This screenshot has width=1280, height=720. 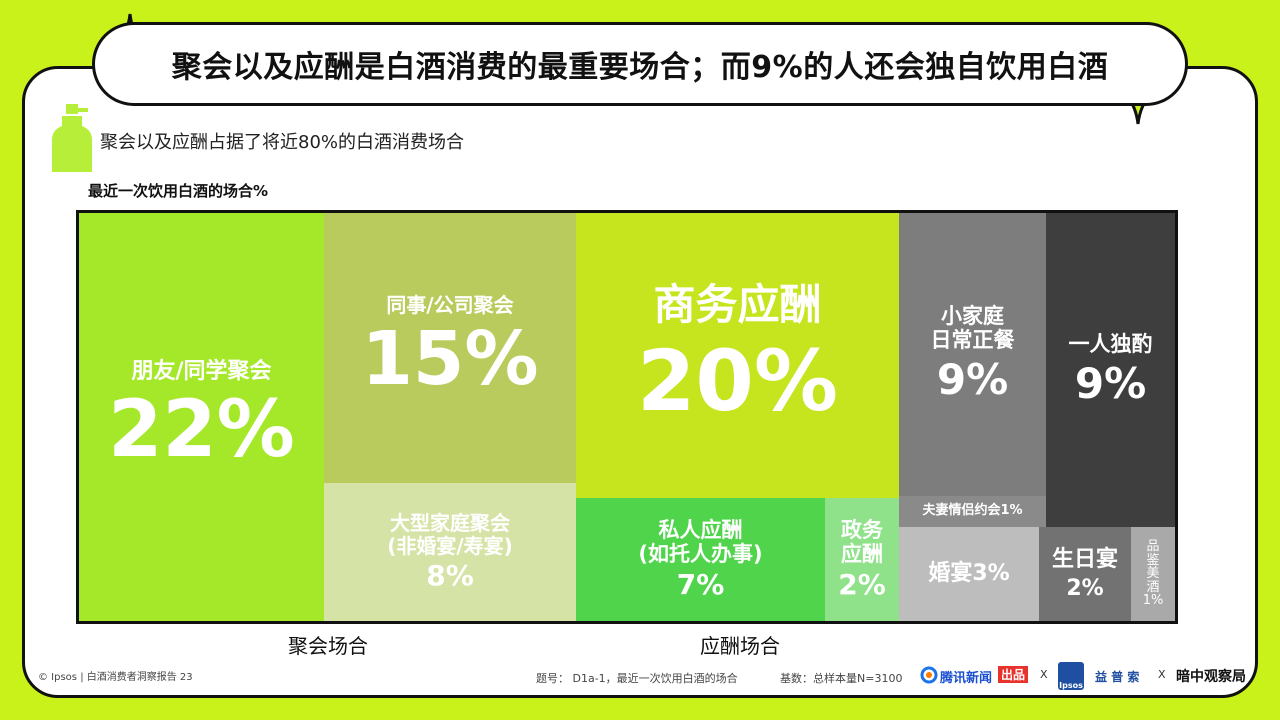 I want to click on title-banner: 聚会以及应酬是白酒消费的最重要场合；而9%的人还会独自饮用白酒, so click(x=640, y=64).